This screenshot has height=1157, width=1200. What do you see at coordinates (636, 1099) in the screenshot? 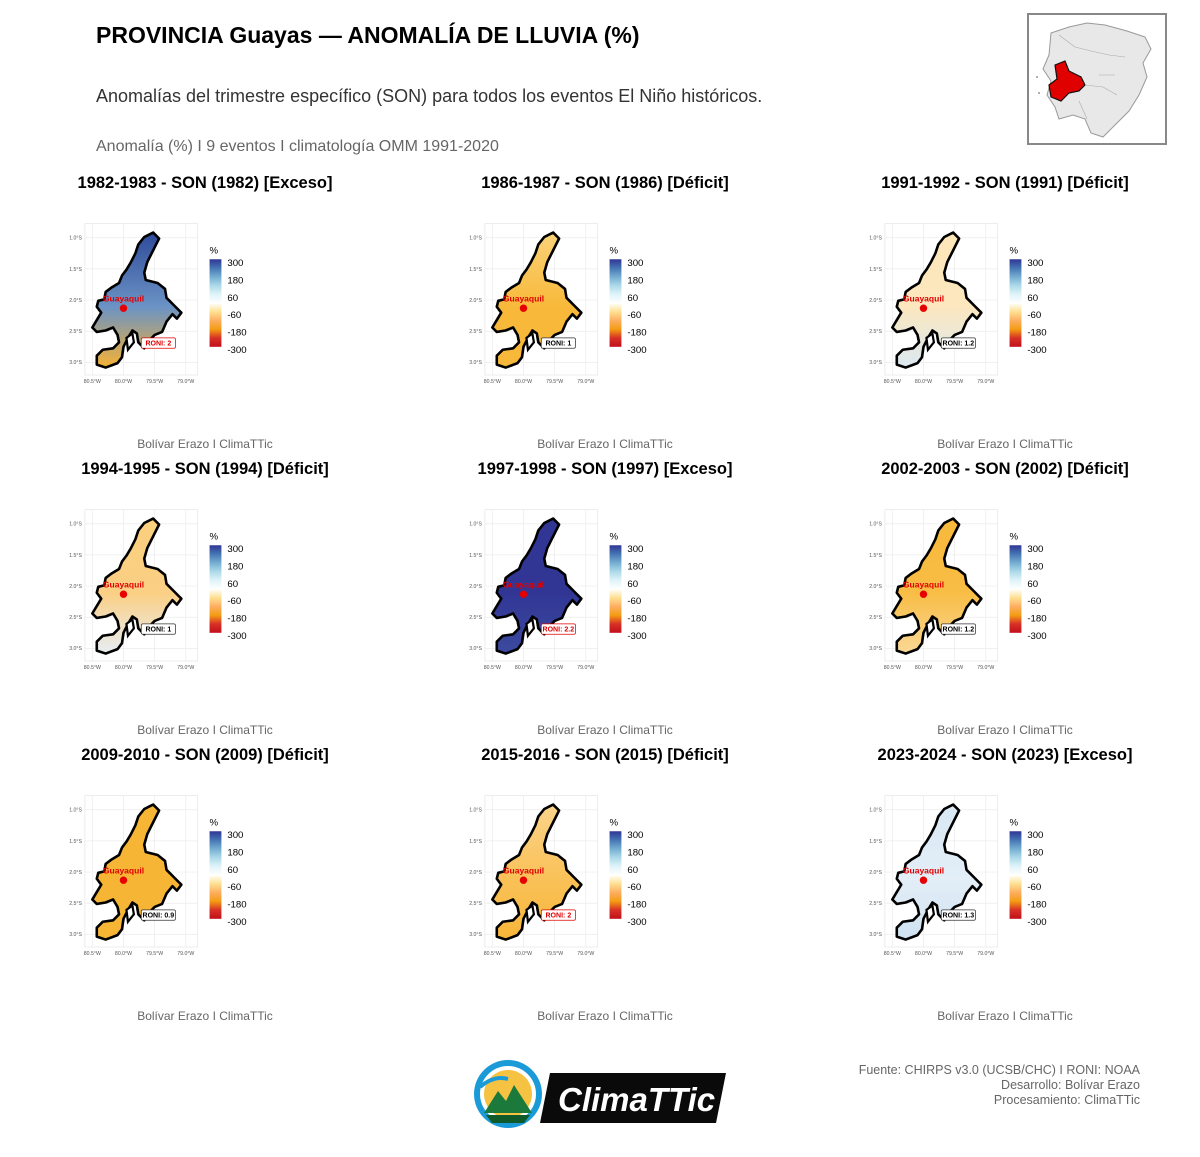
I see `logo-text: ClimaTTic` at bounding box center [636, 1099].